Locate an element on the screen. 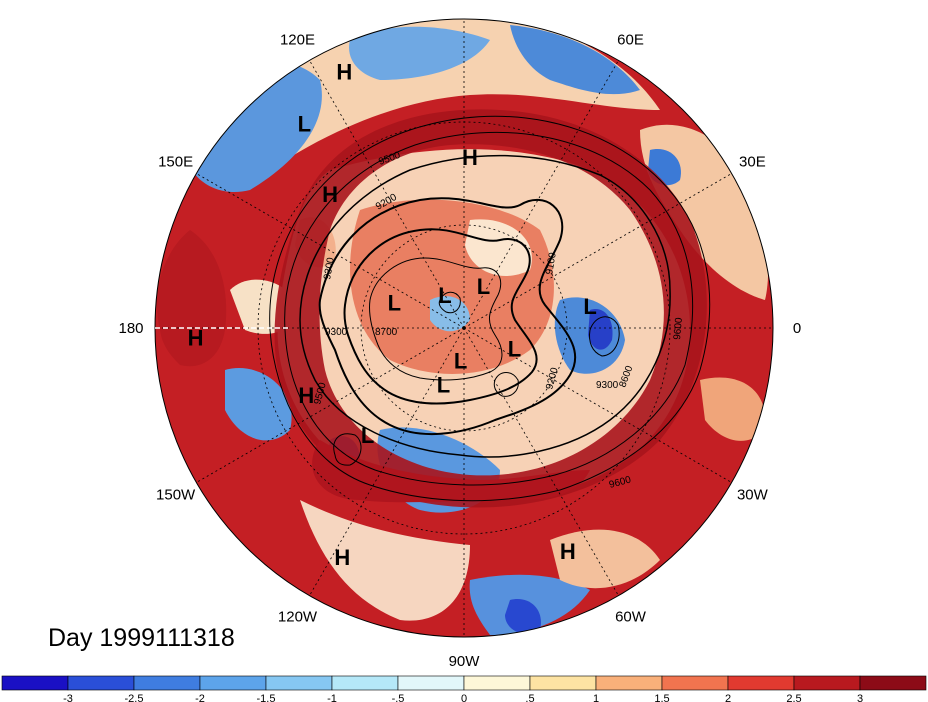 The width and height of the screenshot is (928, 702). longitude-label: 120W is located at coordinates (298, 616).